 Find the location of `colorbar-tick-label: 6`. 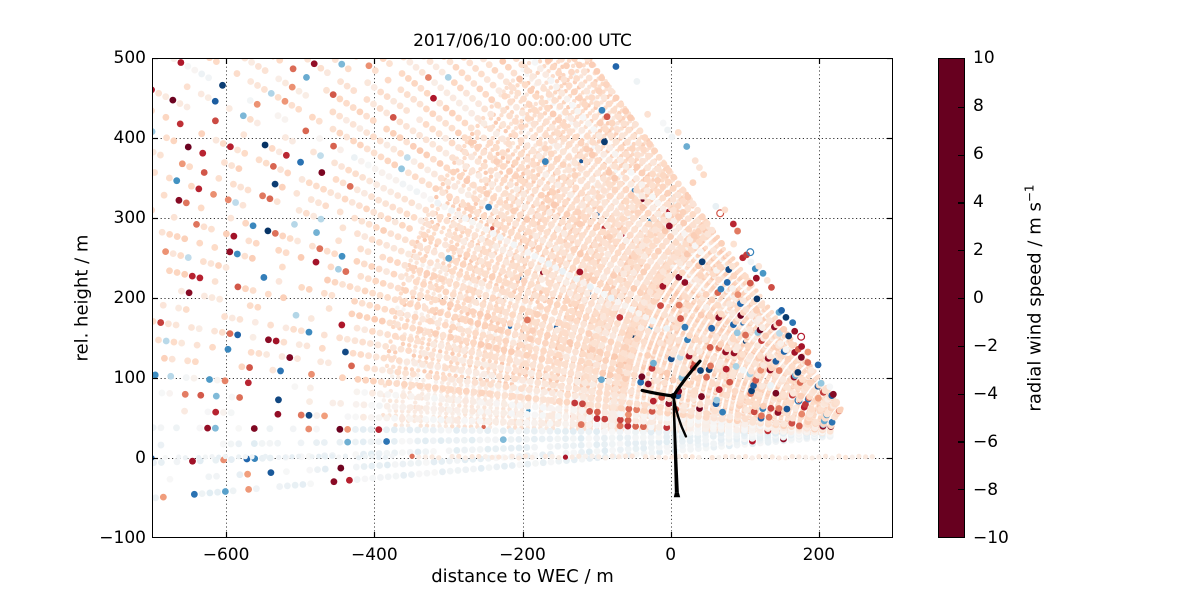

colorbar-tick-label: 6 is located at coordinates (978, 154).